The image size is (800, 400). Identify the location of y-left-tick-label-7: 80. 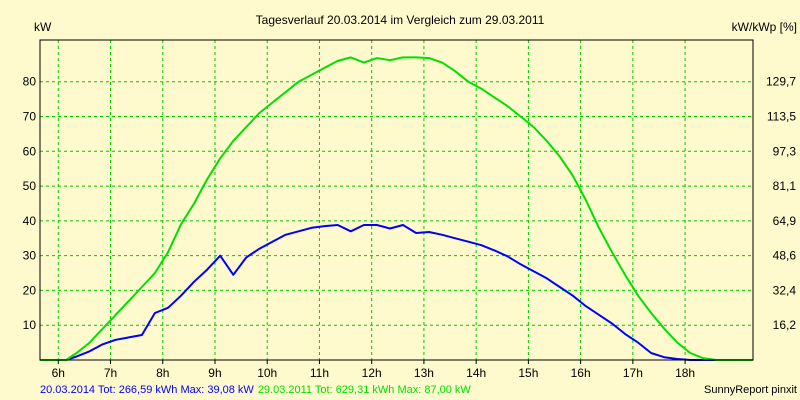
(30, 82).